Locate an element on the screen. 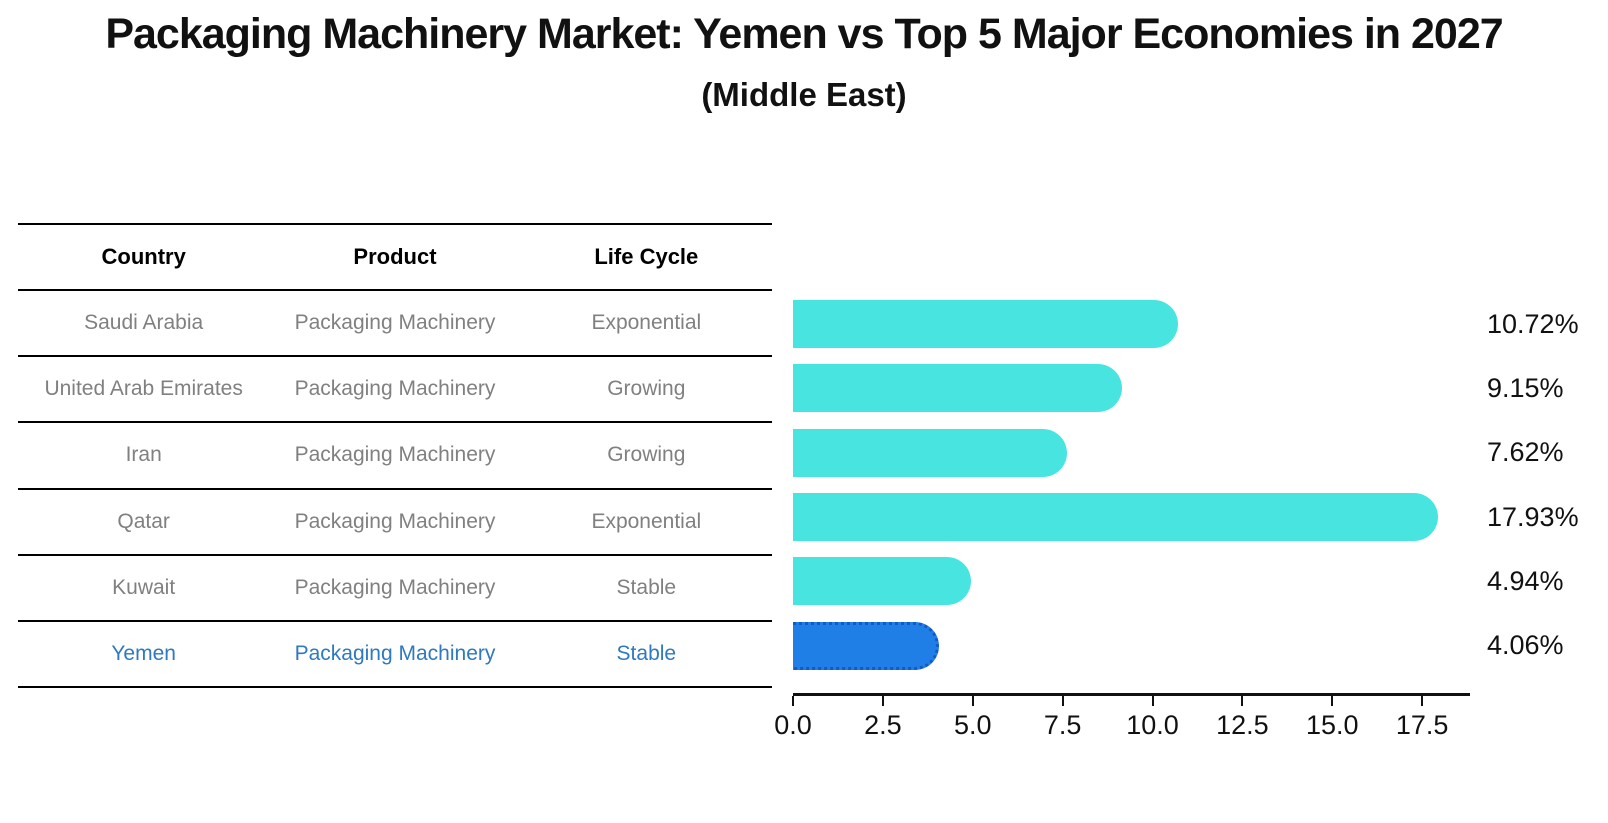 The width and height of the screenshot is (1608, 823). bar-united-arab-emirates is located at coordinates (957, 388).